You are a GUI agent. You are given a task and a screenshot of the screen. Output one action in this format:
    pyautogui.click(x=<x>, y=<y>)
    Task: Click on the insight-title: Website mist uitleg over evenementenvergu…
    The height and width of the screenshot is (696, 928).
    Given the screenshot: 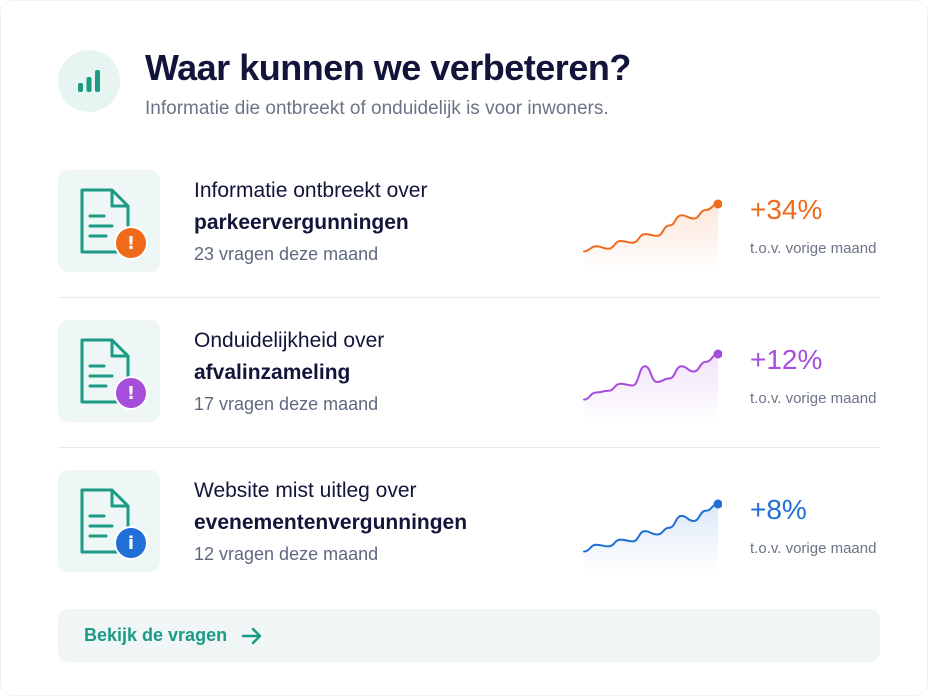 What is the action you would take?
    pyautogui.click(x=364, y=507)
    